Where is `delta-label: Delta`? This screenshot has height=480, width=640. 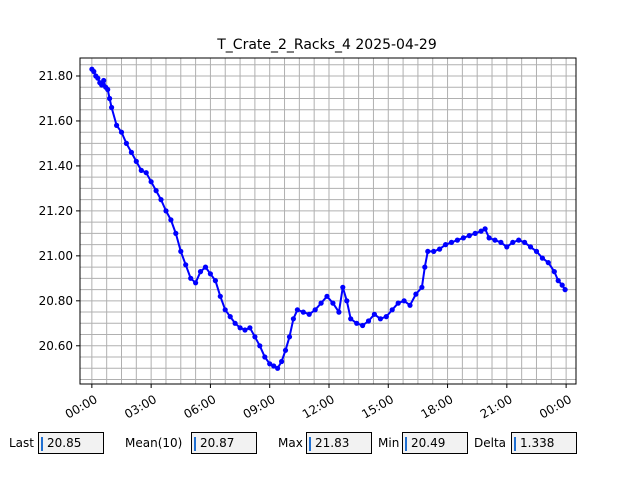
delta-label: Delta is located at coordinates (490, 443).